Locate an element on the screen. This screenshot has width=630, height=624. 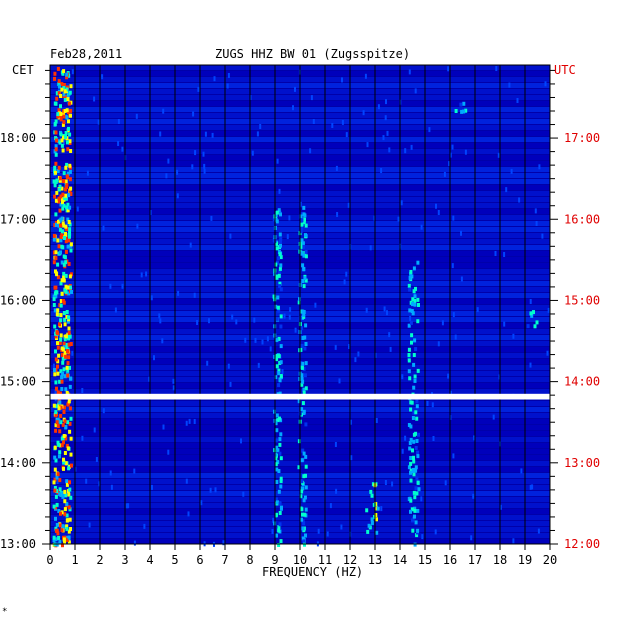
y-right-tick-label: 15:00 is located at coordinates (582, 300).